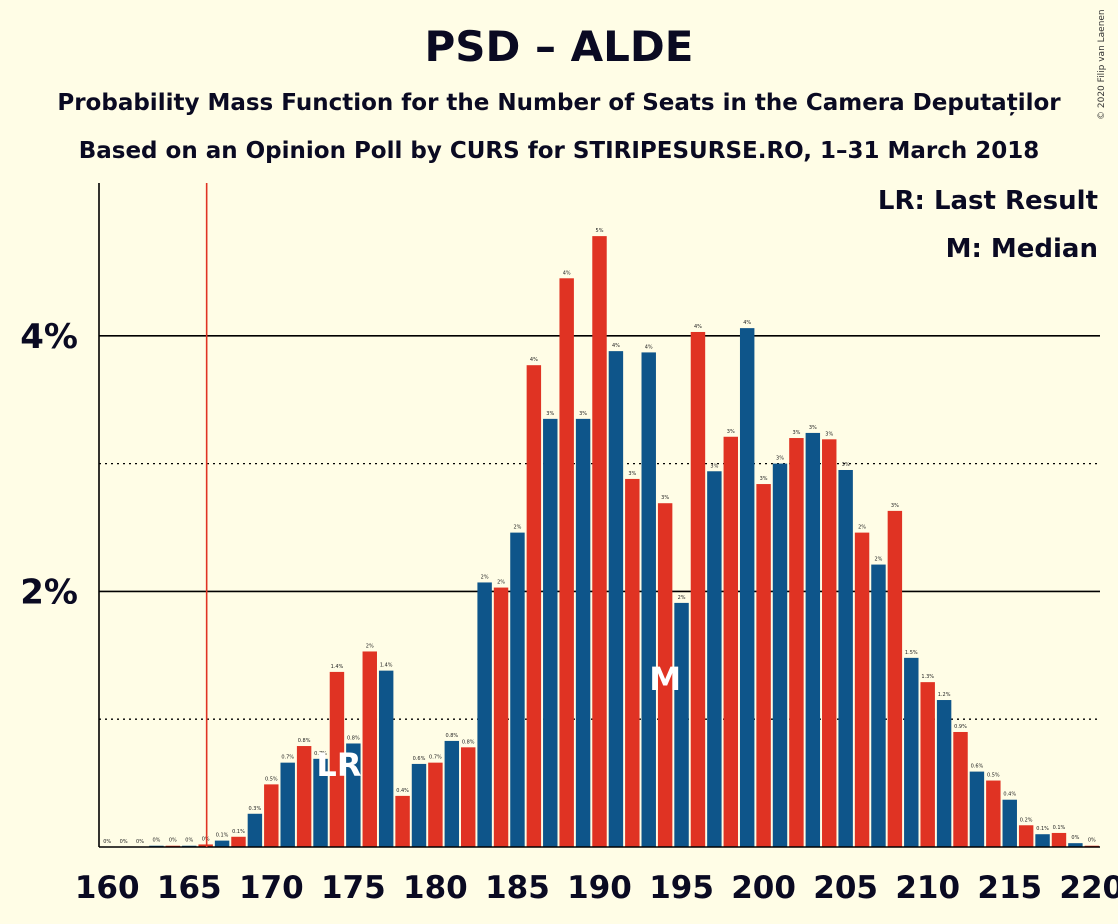 The width and height of the screenshot is (1118, 924). I want to click on value-label-seat-208: 3%, so click(895, 506).